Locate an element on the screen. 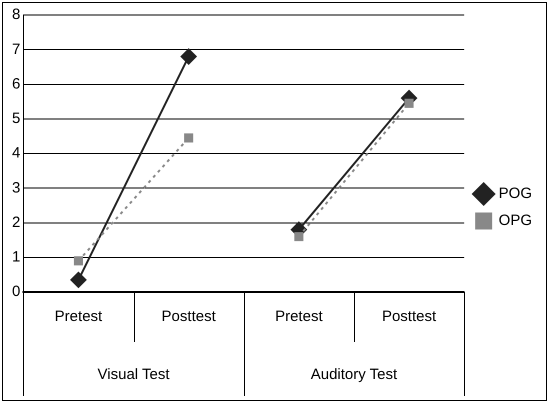  y-tick-label: 7 is located at coordinates (16, 49).